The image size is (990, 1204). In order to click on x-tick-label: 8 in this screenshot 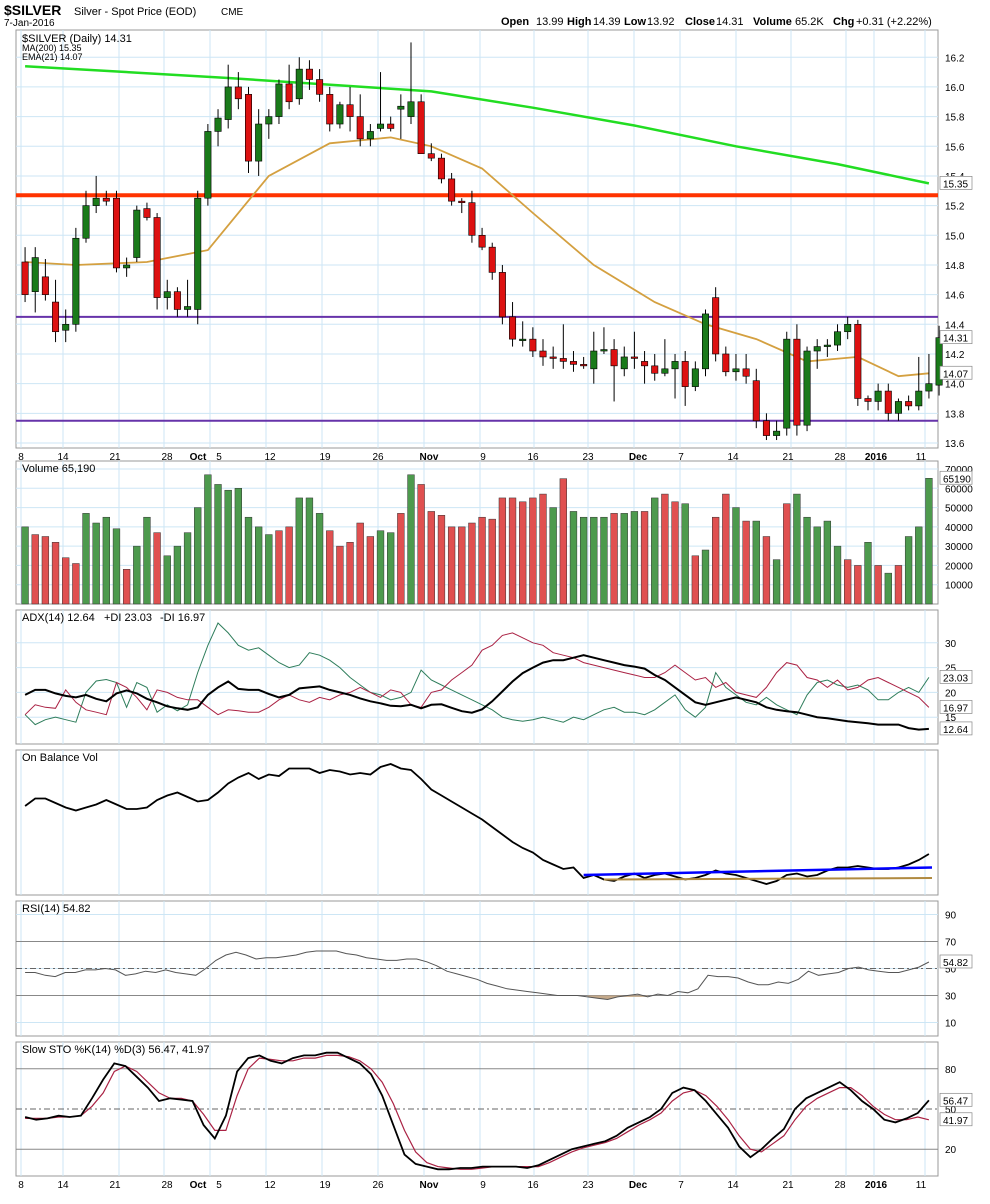, I will do `click(21, 457)`.